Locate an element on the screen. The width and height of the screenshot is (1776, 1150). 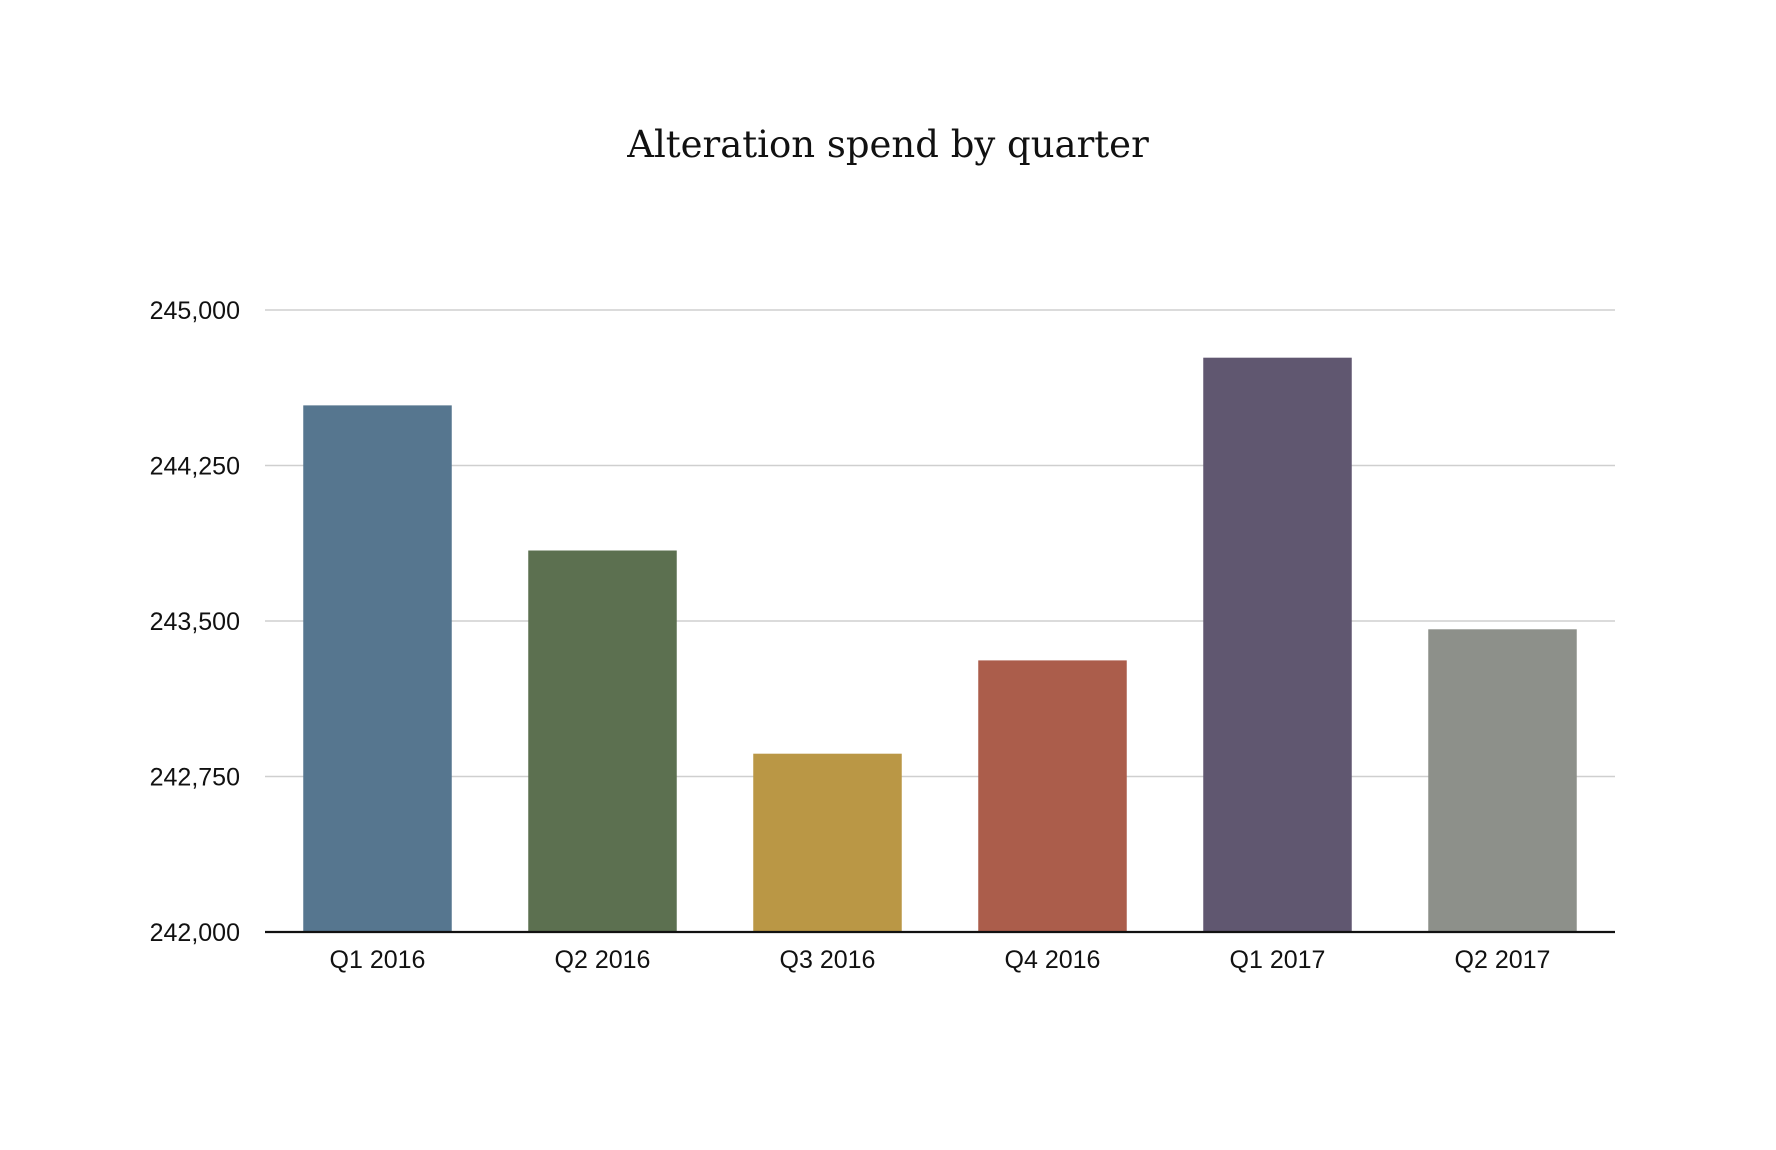
chart-title: Alteration spend by quarter is located at coordinates (887, 144).